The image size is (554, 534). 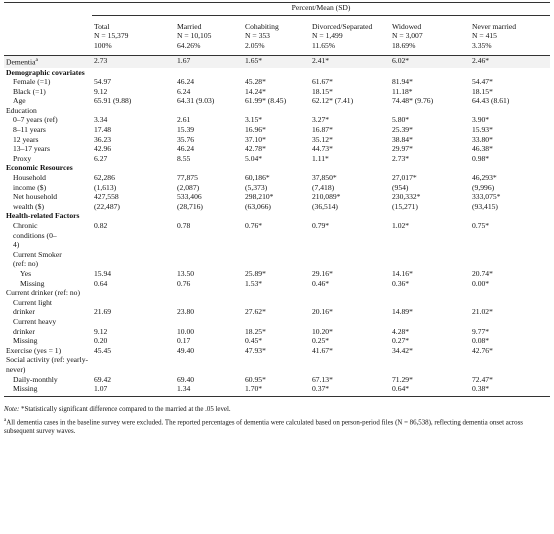 I want to click on cell-value: 1.67, so click(x=184, y=61).